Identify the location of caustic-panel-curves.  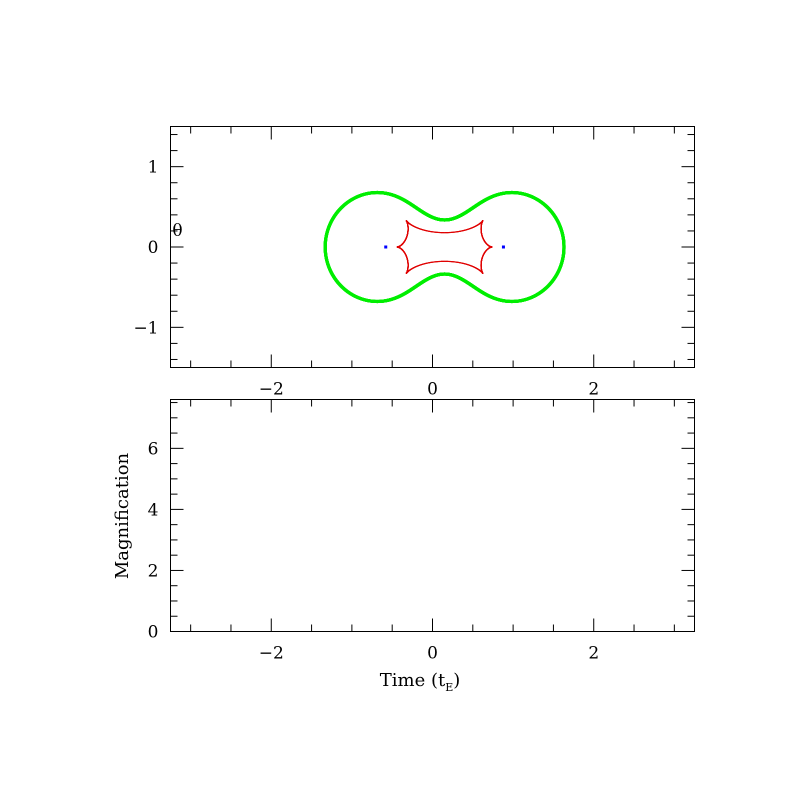
(444, 247).